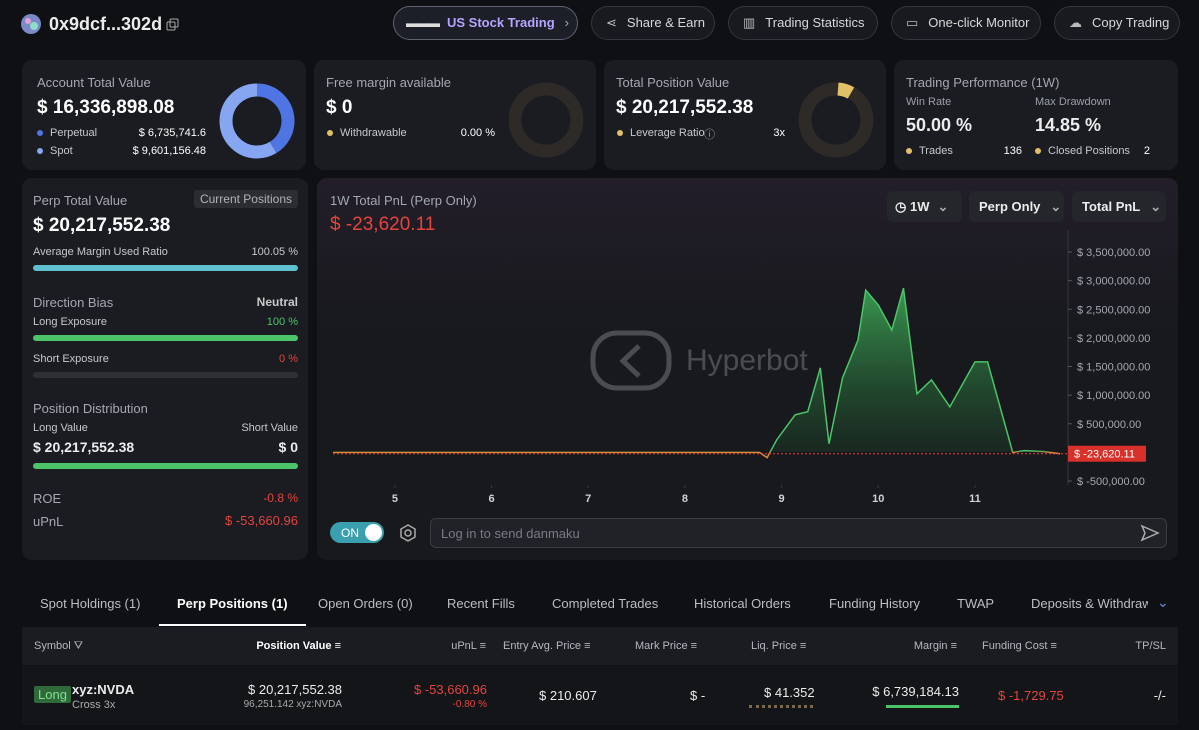 The width and height of the screenshot is (1199, 730). I want to click on legend-label: Leverage Ratio, so click(667, 133).